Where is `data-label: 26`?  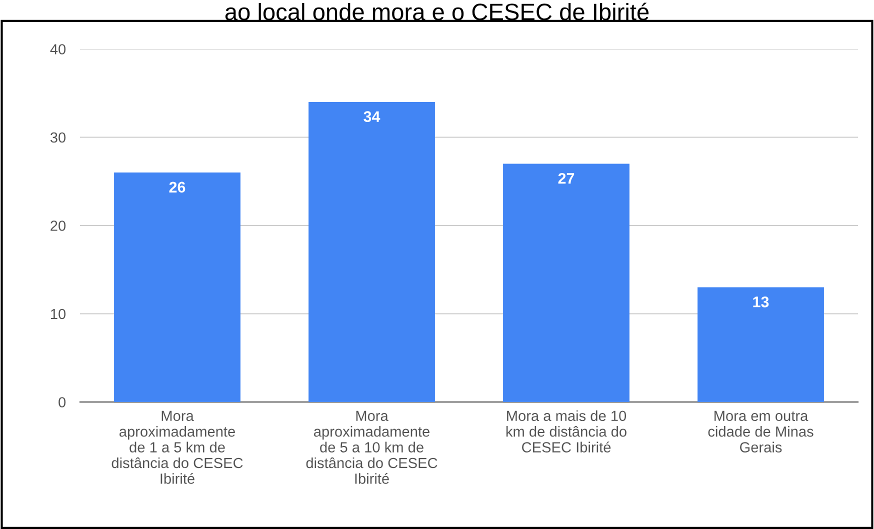
data-label: 26 is located at coordinates (177, 187).